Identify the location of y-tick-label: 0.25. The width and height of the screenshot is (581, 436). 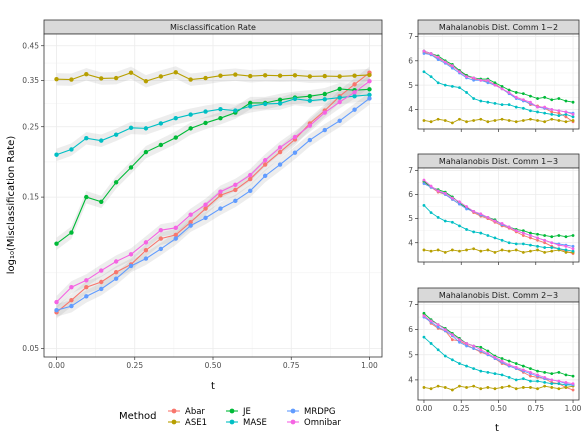
(30, 126).